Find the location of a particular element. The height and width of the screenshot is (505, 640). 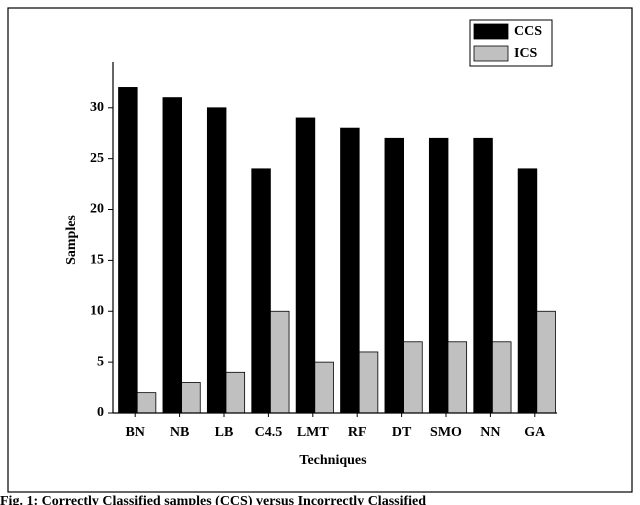

x-tick-label: NN is located at coordinates (490, 432).